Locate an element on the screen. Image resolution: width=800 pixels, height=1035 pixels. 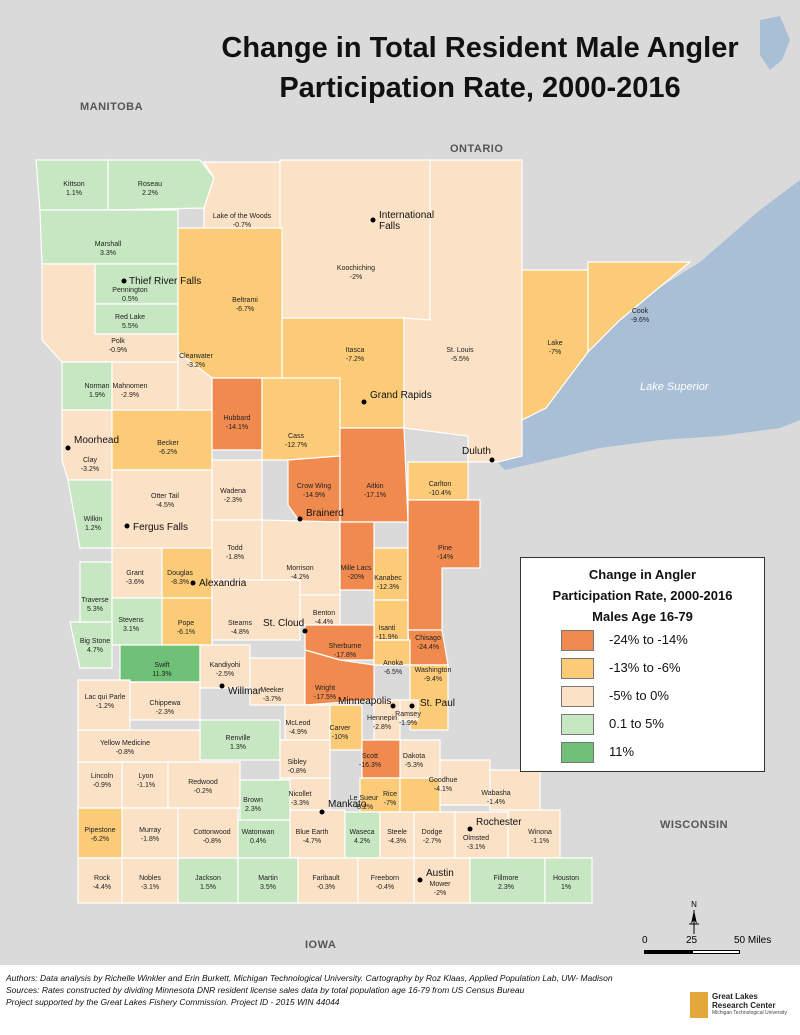
county-value-label: 1.9% is located at coordinates (97, 395).